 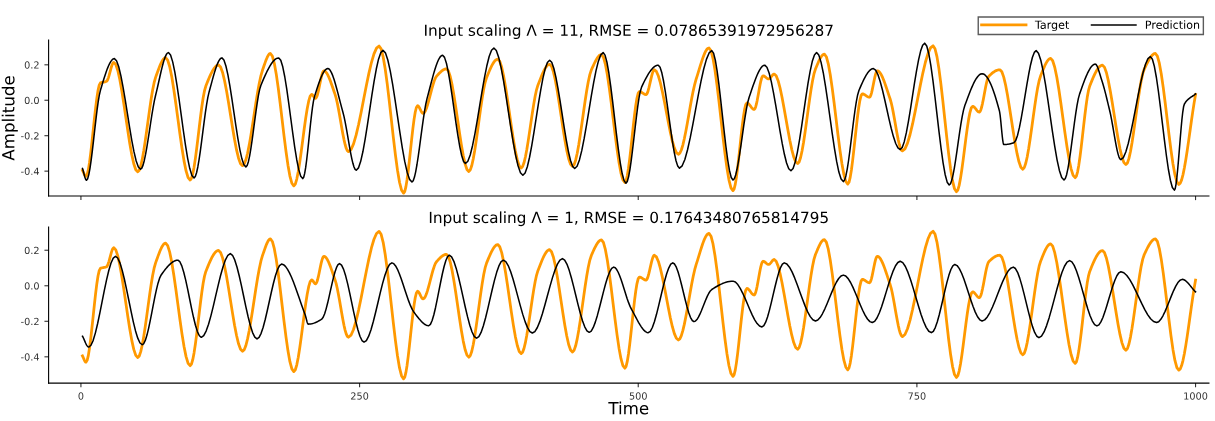 What do you see at coordinates (81, 396) in the screenshot?
I see `x-tick-label: 0` at bounding box center [81, 396].